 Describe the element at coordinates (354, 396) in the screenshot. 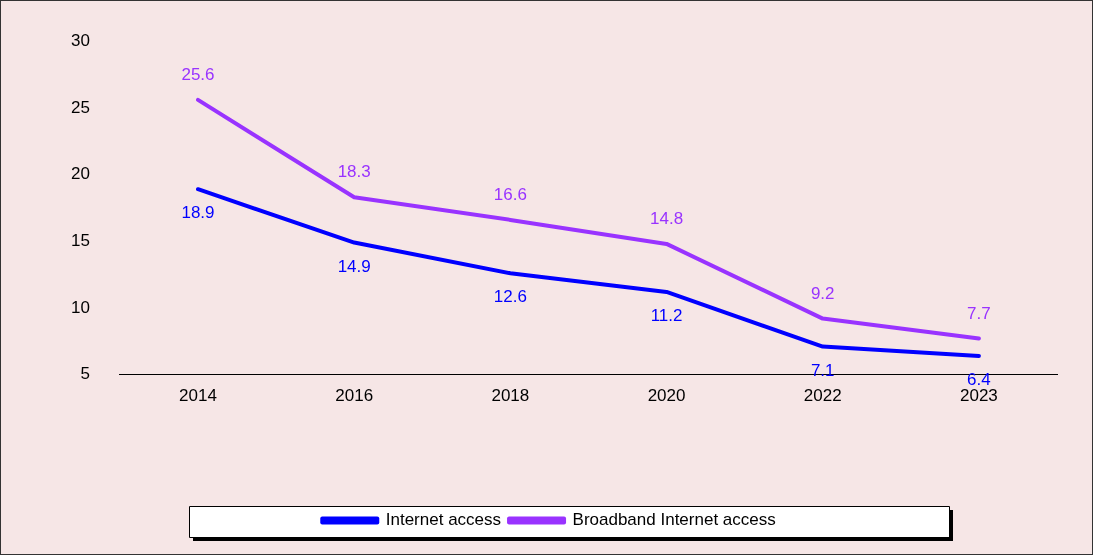

I see `x-tick-label: 2016` at that location.